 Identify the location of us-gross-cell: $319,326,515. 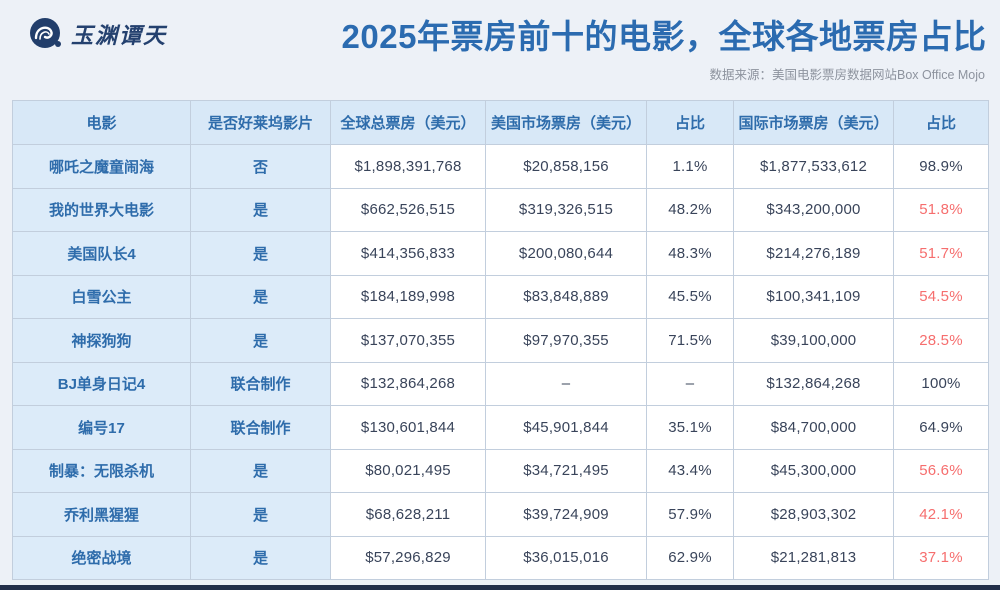
(566, 209).